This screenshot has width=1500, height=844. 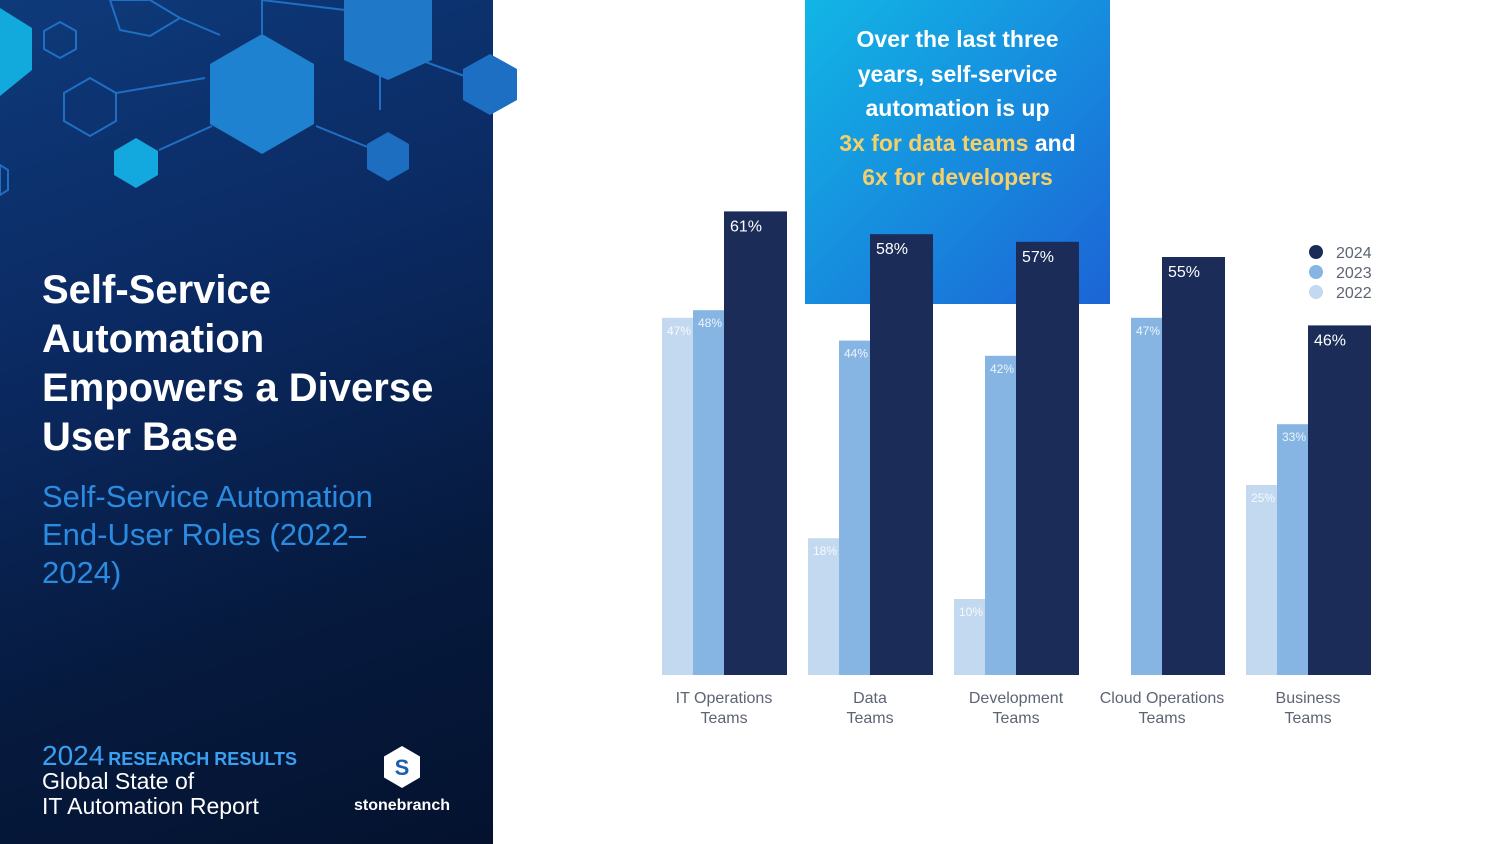 I want to click on report-name-line-1: Global State of, so click(x=118, y=781).